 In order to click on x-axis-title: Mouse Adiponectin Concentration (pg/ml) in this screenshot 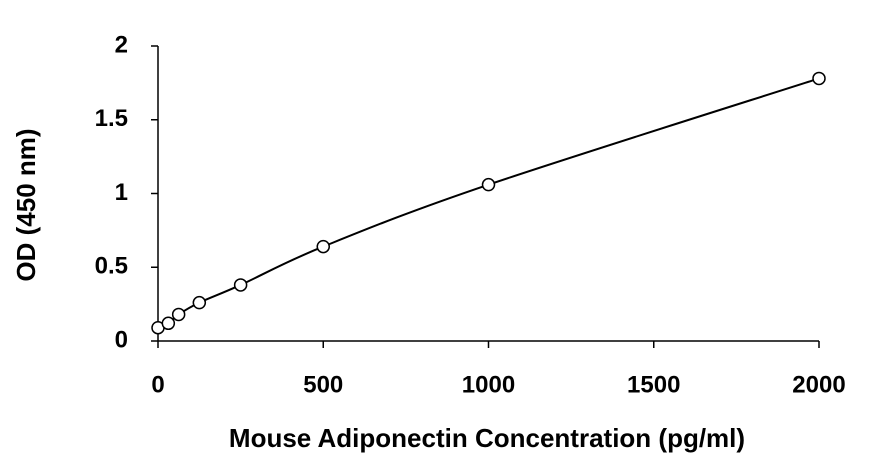, I will do `click(487, 438)`.